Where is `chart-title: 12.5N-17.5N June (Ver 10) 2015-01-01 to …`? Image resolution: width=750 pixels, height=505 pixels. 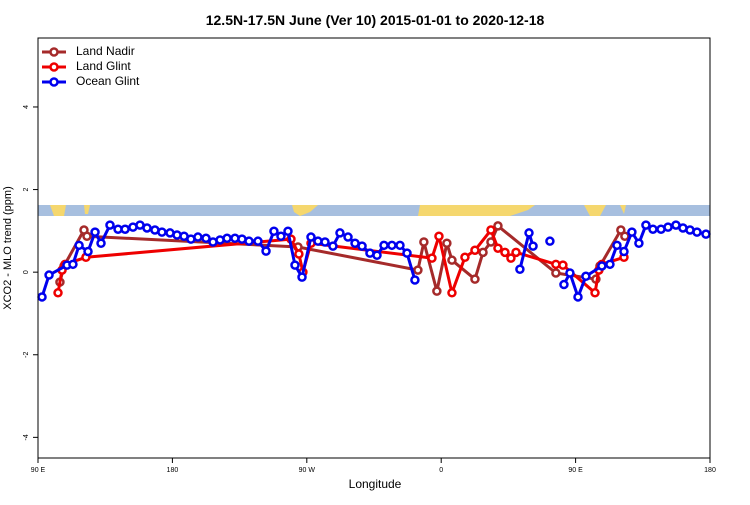 chart-title: 12.5N-17.5N June (Ver 10) 2015-01-01 to … is located at coordinates (375, 20).